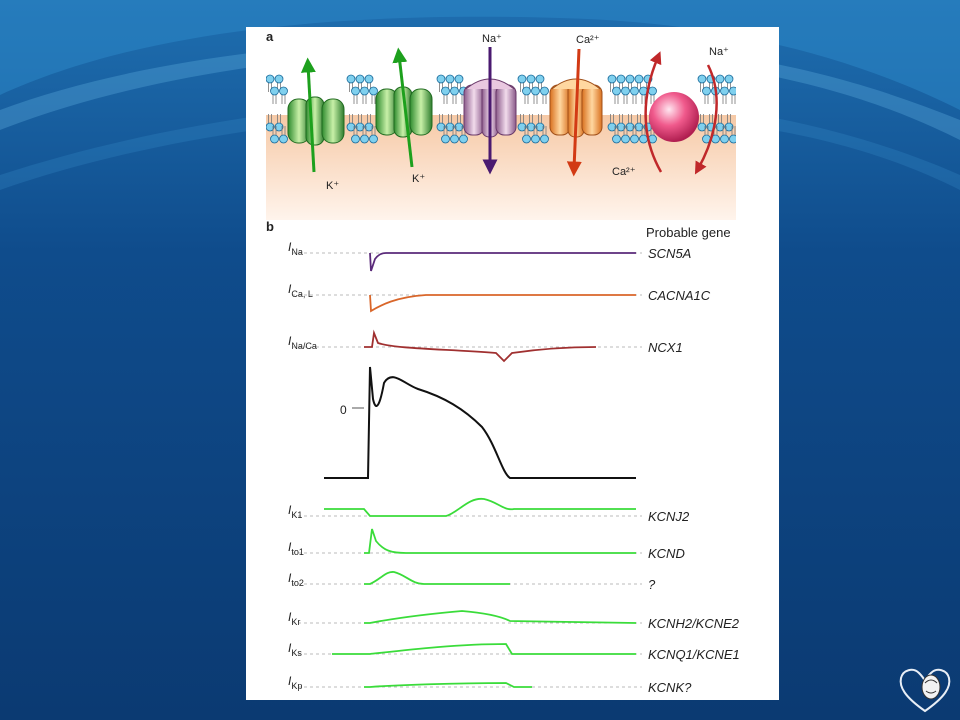 Image resolution: width=960 pixels, height=720 pixels. What do you see at coordinates (624, 172) in the screenshot?
I see `label-ca-exchanger: Ca²⁺` at bounding box center [624, 172].